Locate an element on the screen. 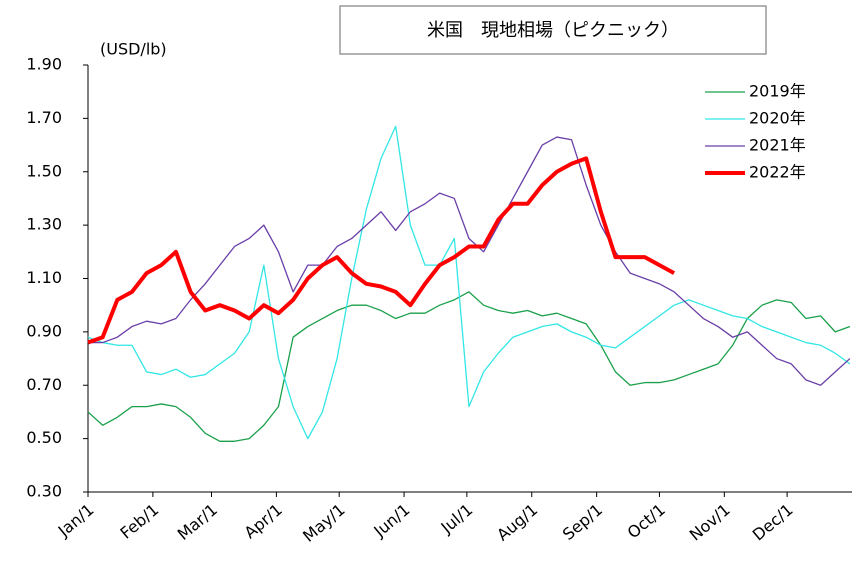 This screenshot has height=565, width=866. title-box is located at coordinates (553, 30).